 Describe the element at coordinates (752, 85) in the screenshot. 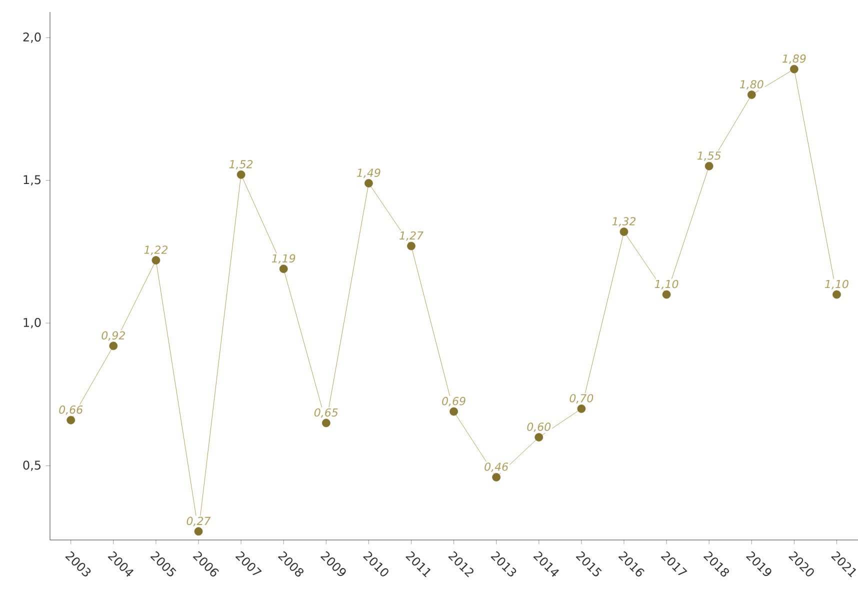

I see `data-label: 1,80` at that location.